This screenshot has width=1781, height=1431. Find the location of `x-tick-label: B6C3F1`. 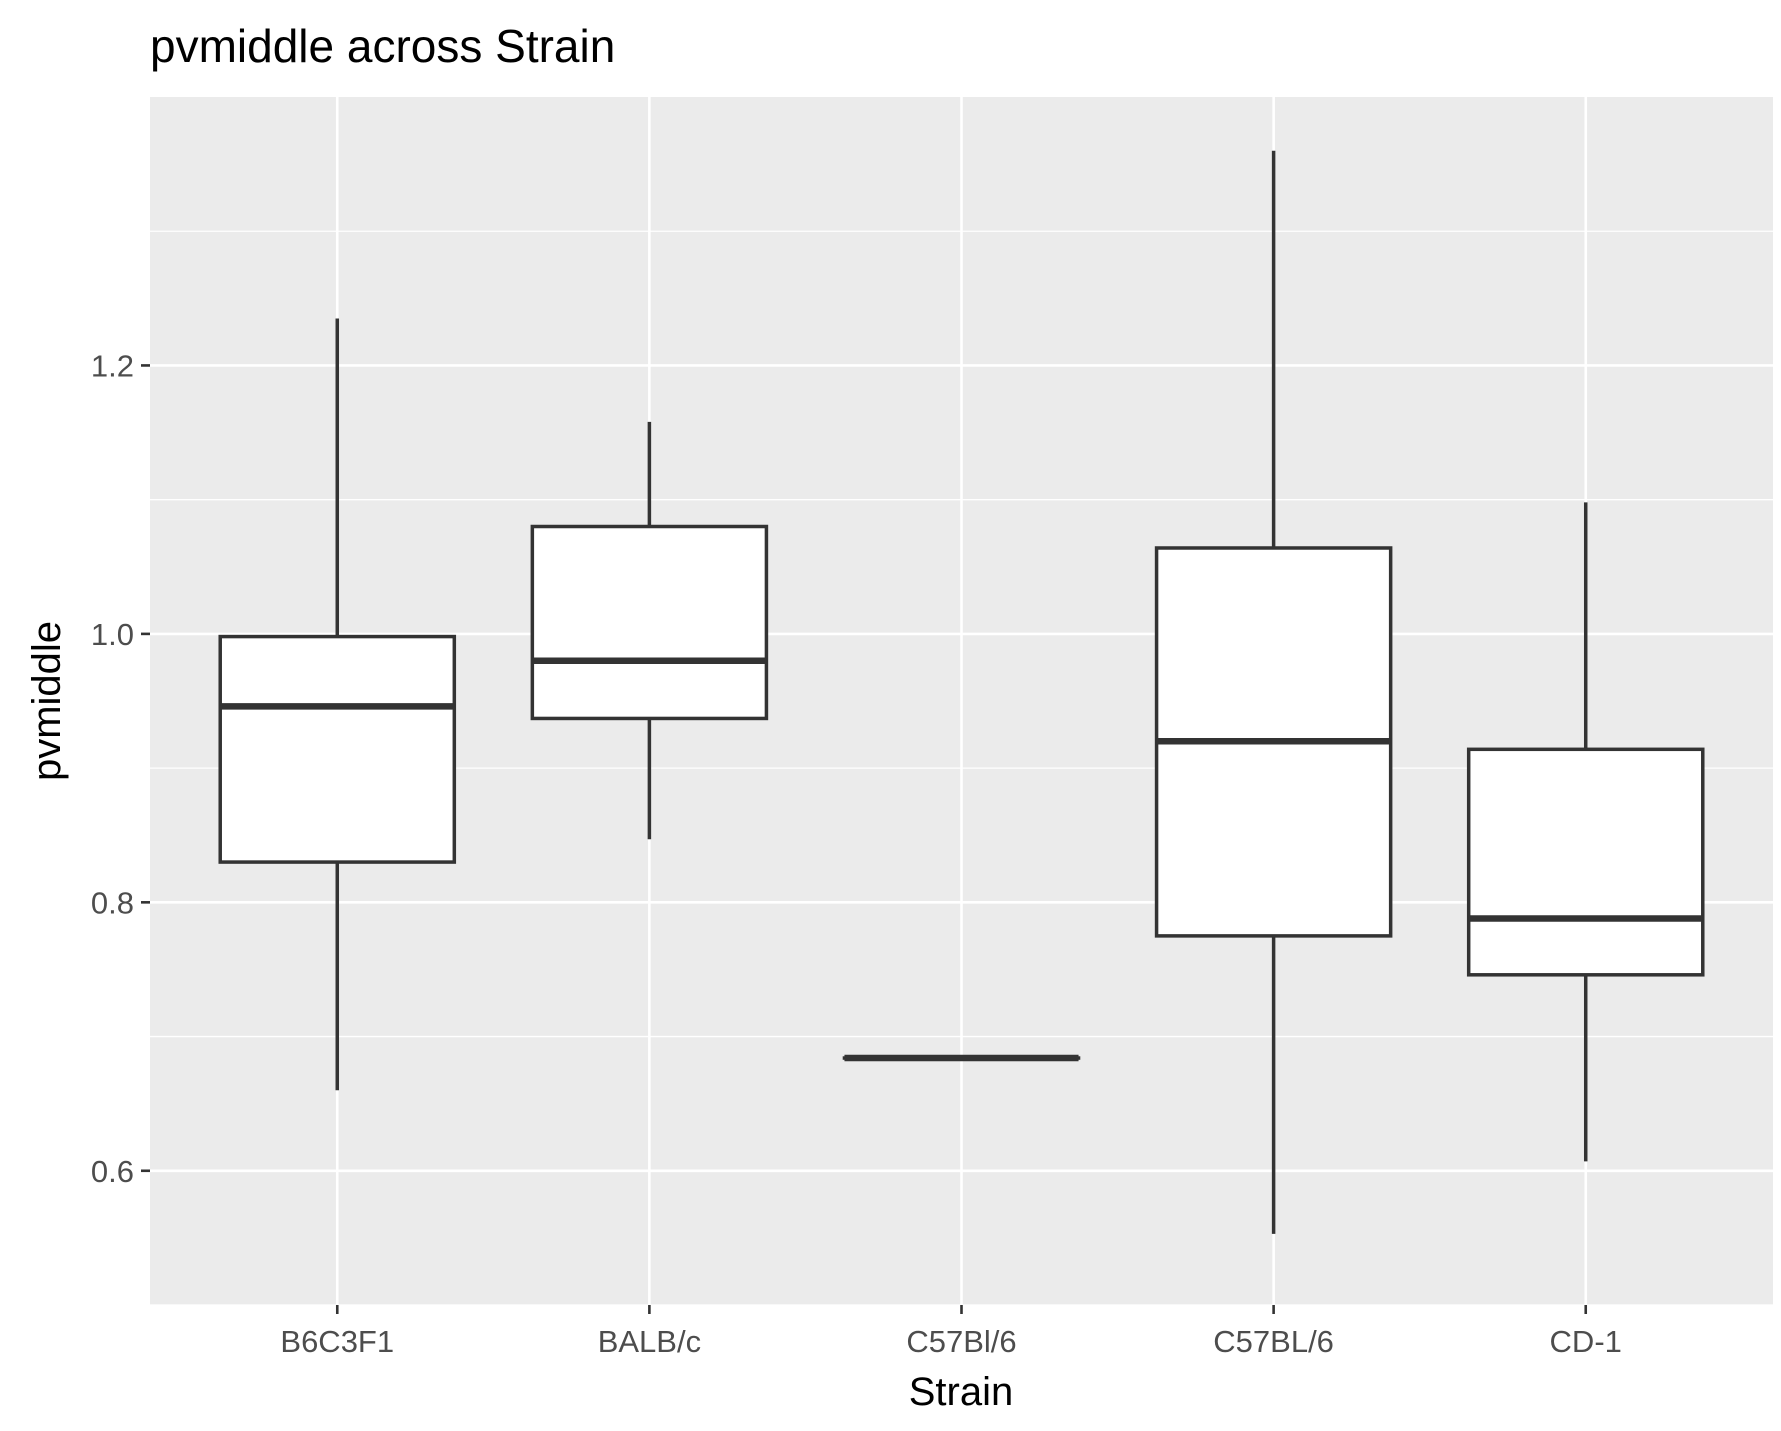

x-tick-label: B6C3F1 is located at coordinates (337, 1341).